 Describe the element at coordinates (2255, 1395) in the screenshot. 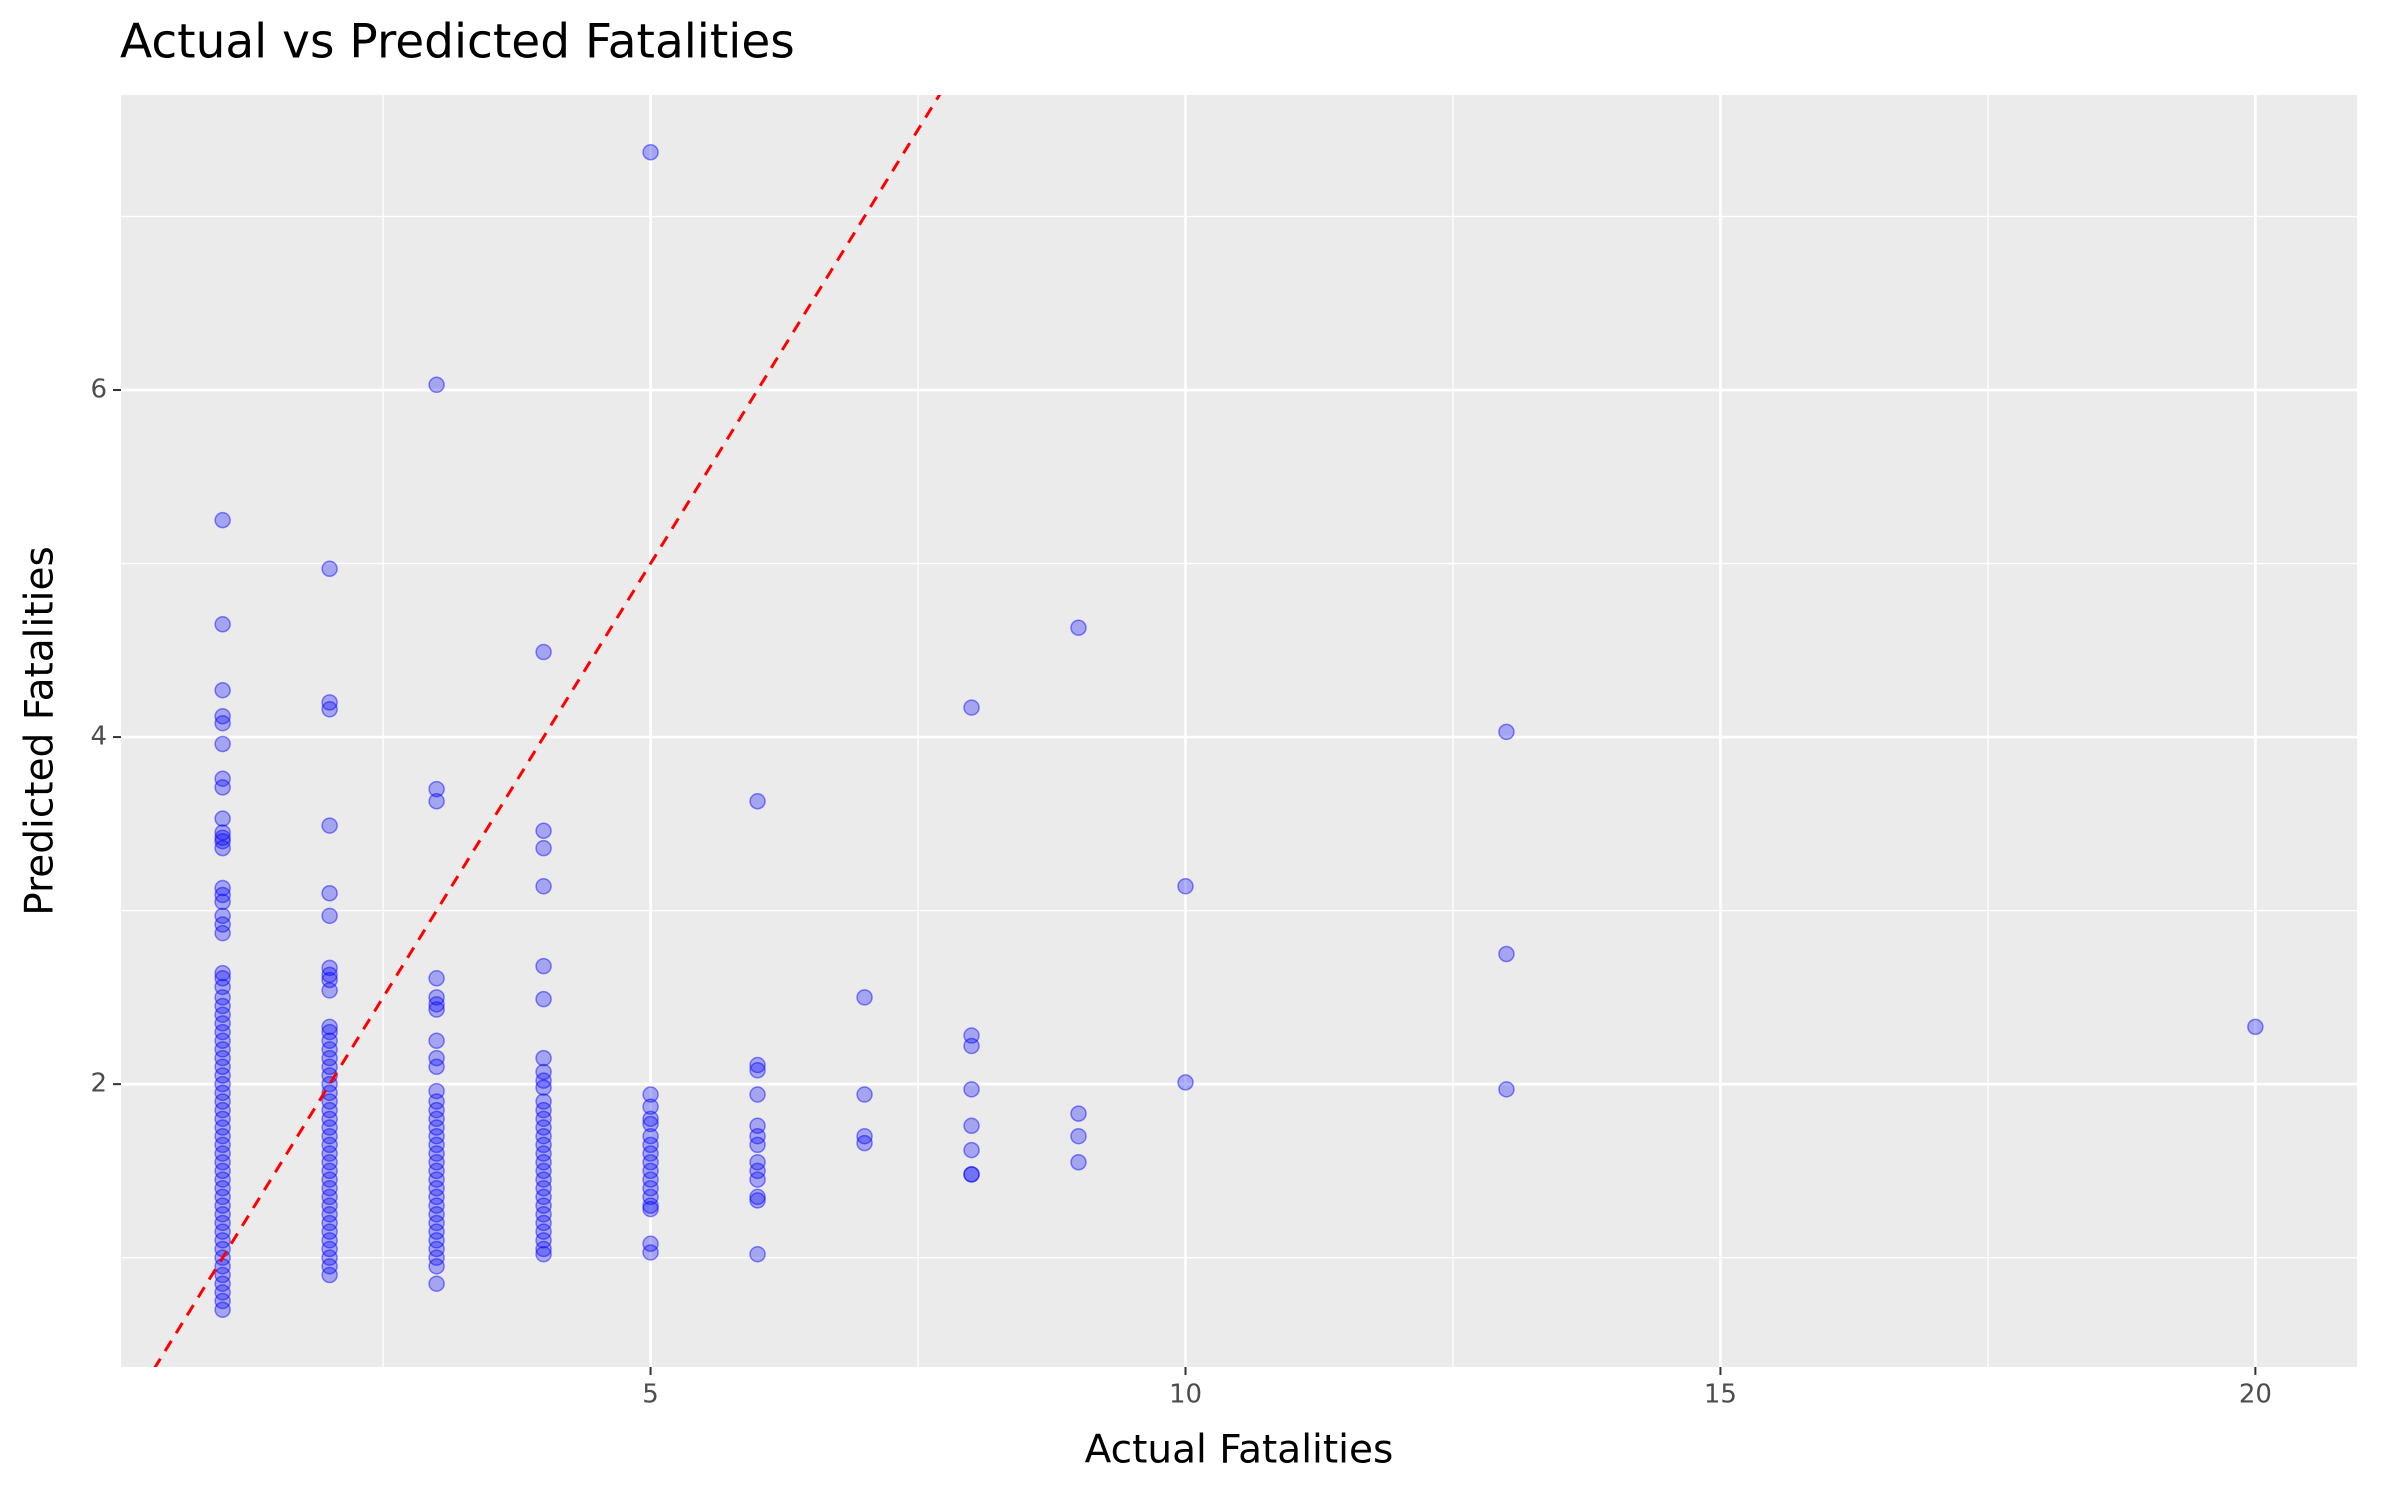

I see `x-tick-label: 20` at that location.